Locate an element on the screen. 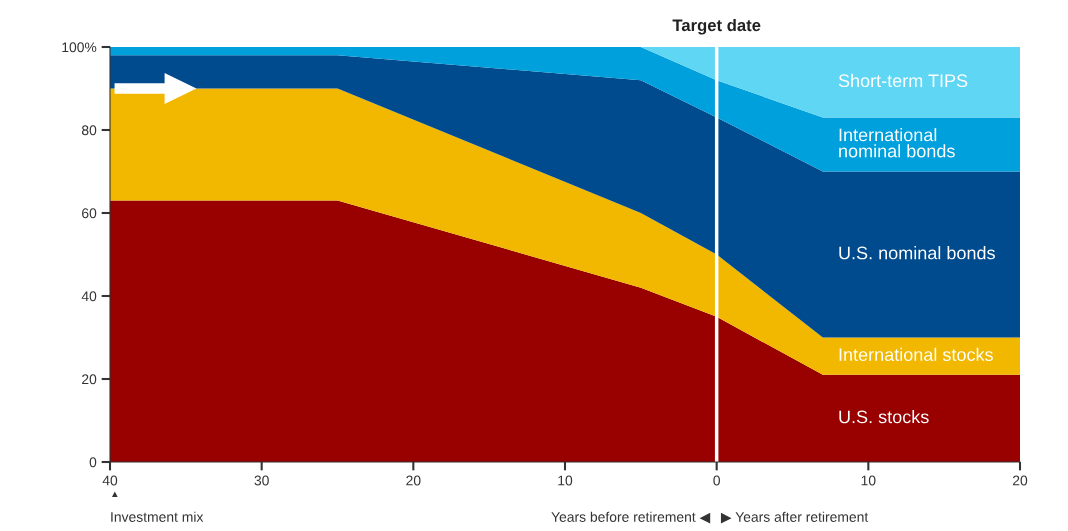 This screenshot has height=531, width=1068. text: ▶ Years after retirement is located at coordinates (794, 517).